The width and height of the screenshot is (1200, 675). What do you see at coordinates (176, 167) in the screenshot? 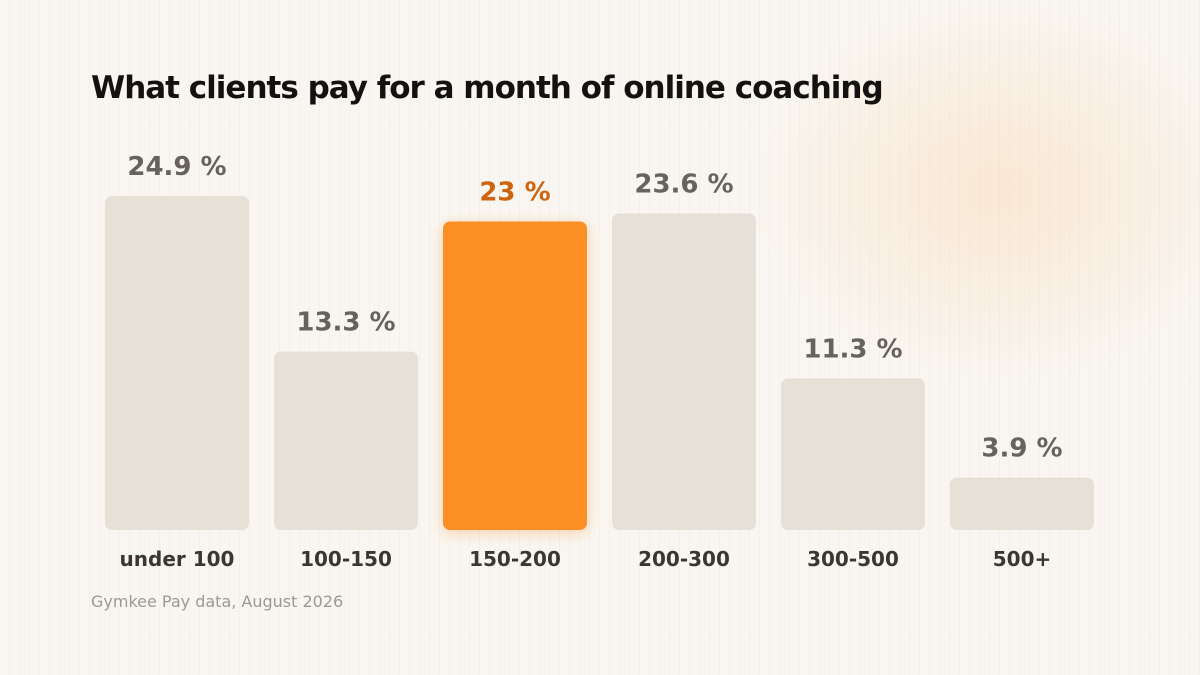
I see `value-label-under-100: 24.9 %` at bounding box center [176, 167].